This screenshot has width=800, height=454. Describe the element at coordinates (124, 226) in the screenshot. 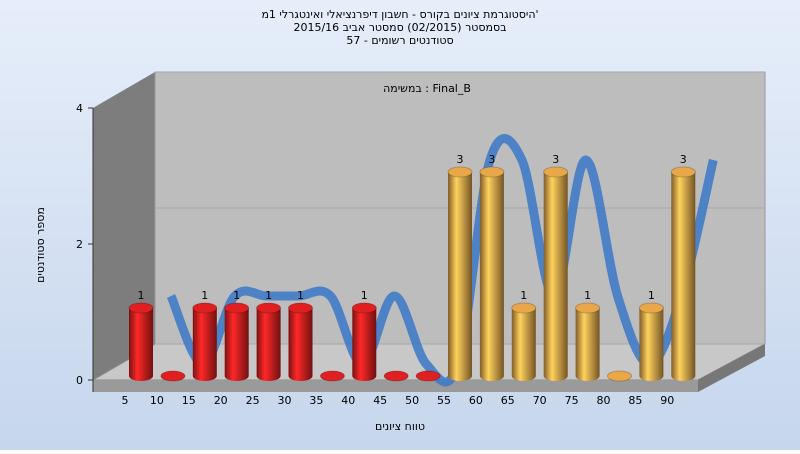

I see `left-wall` at that location.